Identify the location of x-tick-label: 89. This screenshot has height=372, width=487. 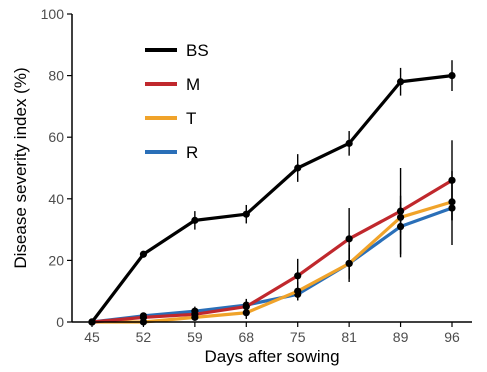
(401, 337).